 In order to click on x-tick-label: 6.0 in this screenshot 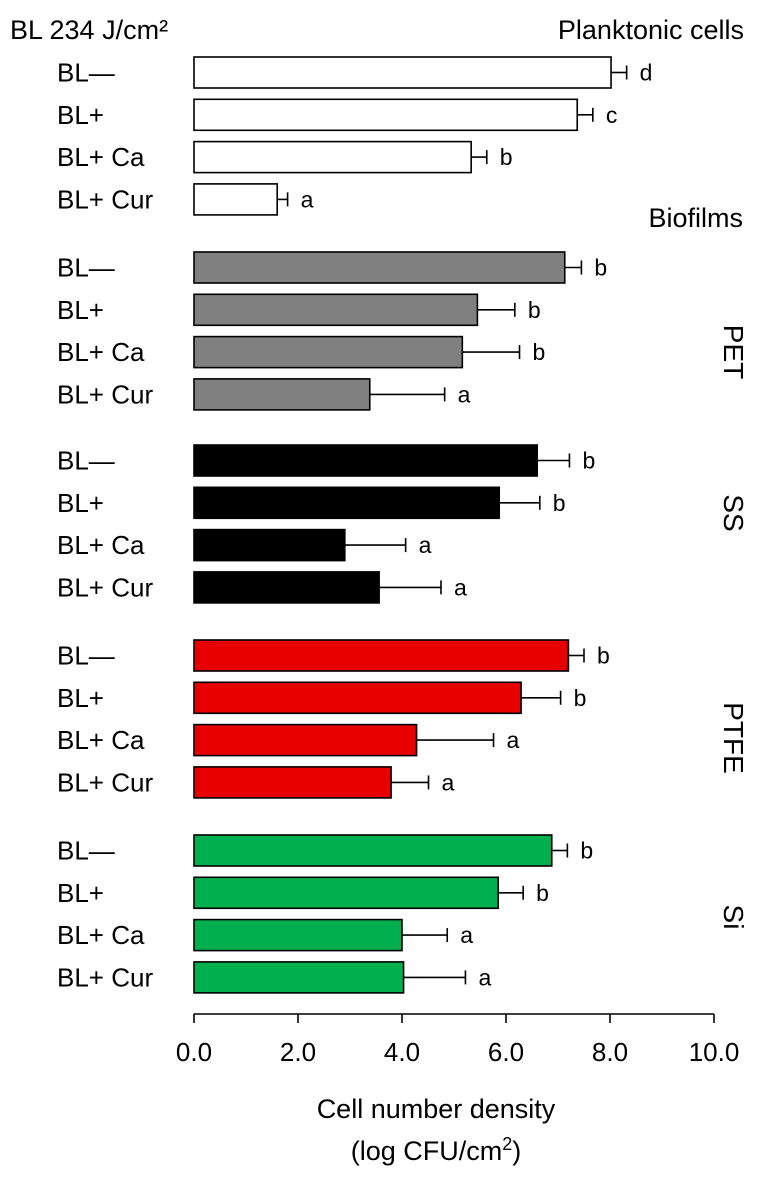, I will do `click(506, 1052)`.